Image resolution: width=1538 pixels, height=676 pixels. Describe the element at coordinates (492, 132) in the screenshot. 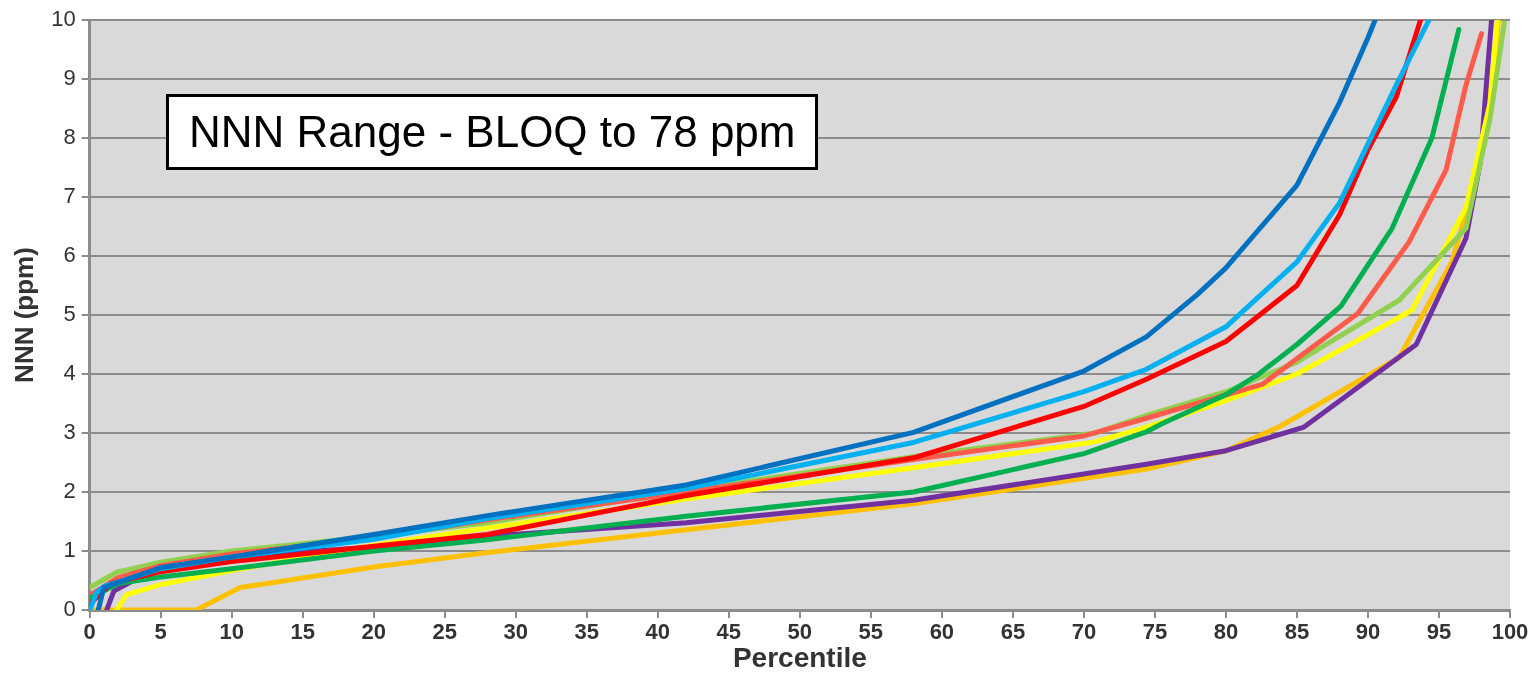

I see `text: NNN Range - BLOQ to 78 ppm` at that location.